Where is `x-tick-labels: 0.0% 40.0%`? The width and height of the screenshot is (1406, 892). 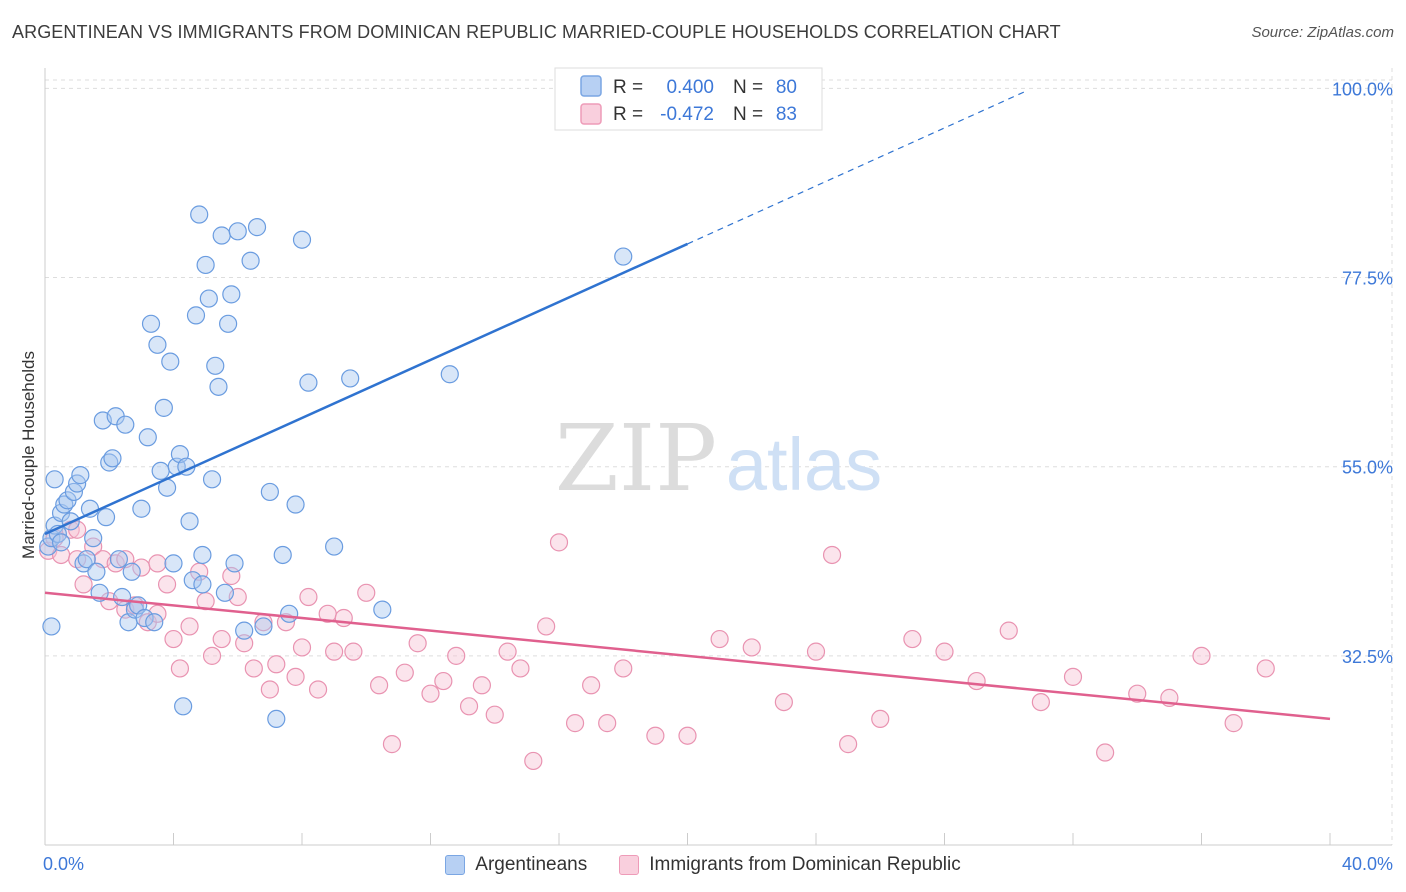 x-tick-labels: 0.0% 40.0% is located at coordinates (718, 864).